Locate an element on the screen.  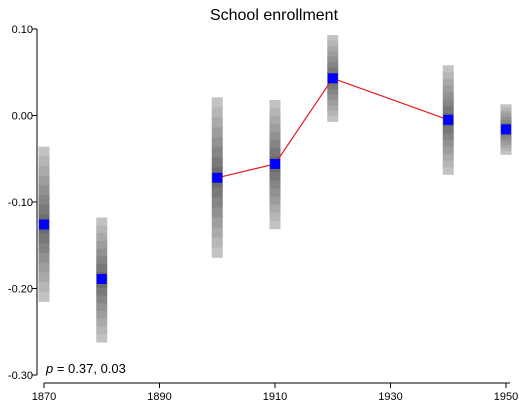
series-line is located at coordinates (333, 128).